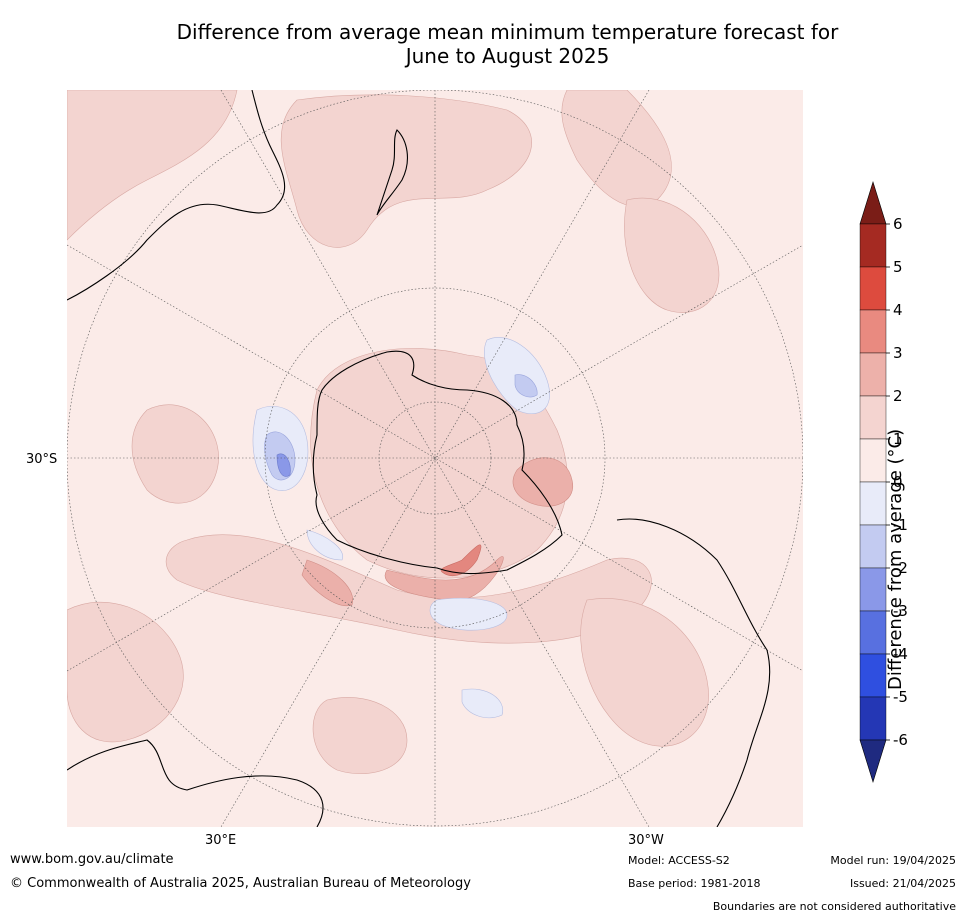 The height and width of the screenshot is (919, 965). What do you see at coordinates (900, 697) in the screenshot?
I see `colorbar-tick-label: -5` at bounding box center [900, 697].